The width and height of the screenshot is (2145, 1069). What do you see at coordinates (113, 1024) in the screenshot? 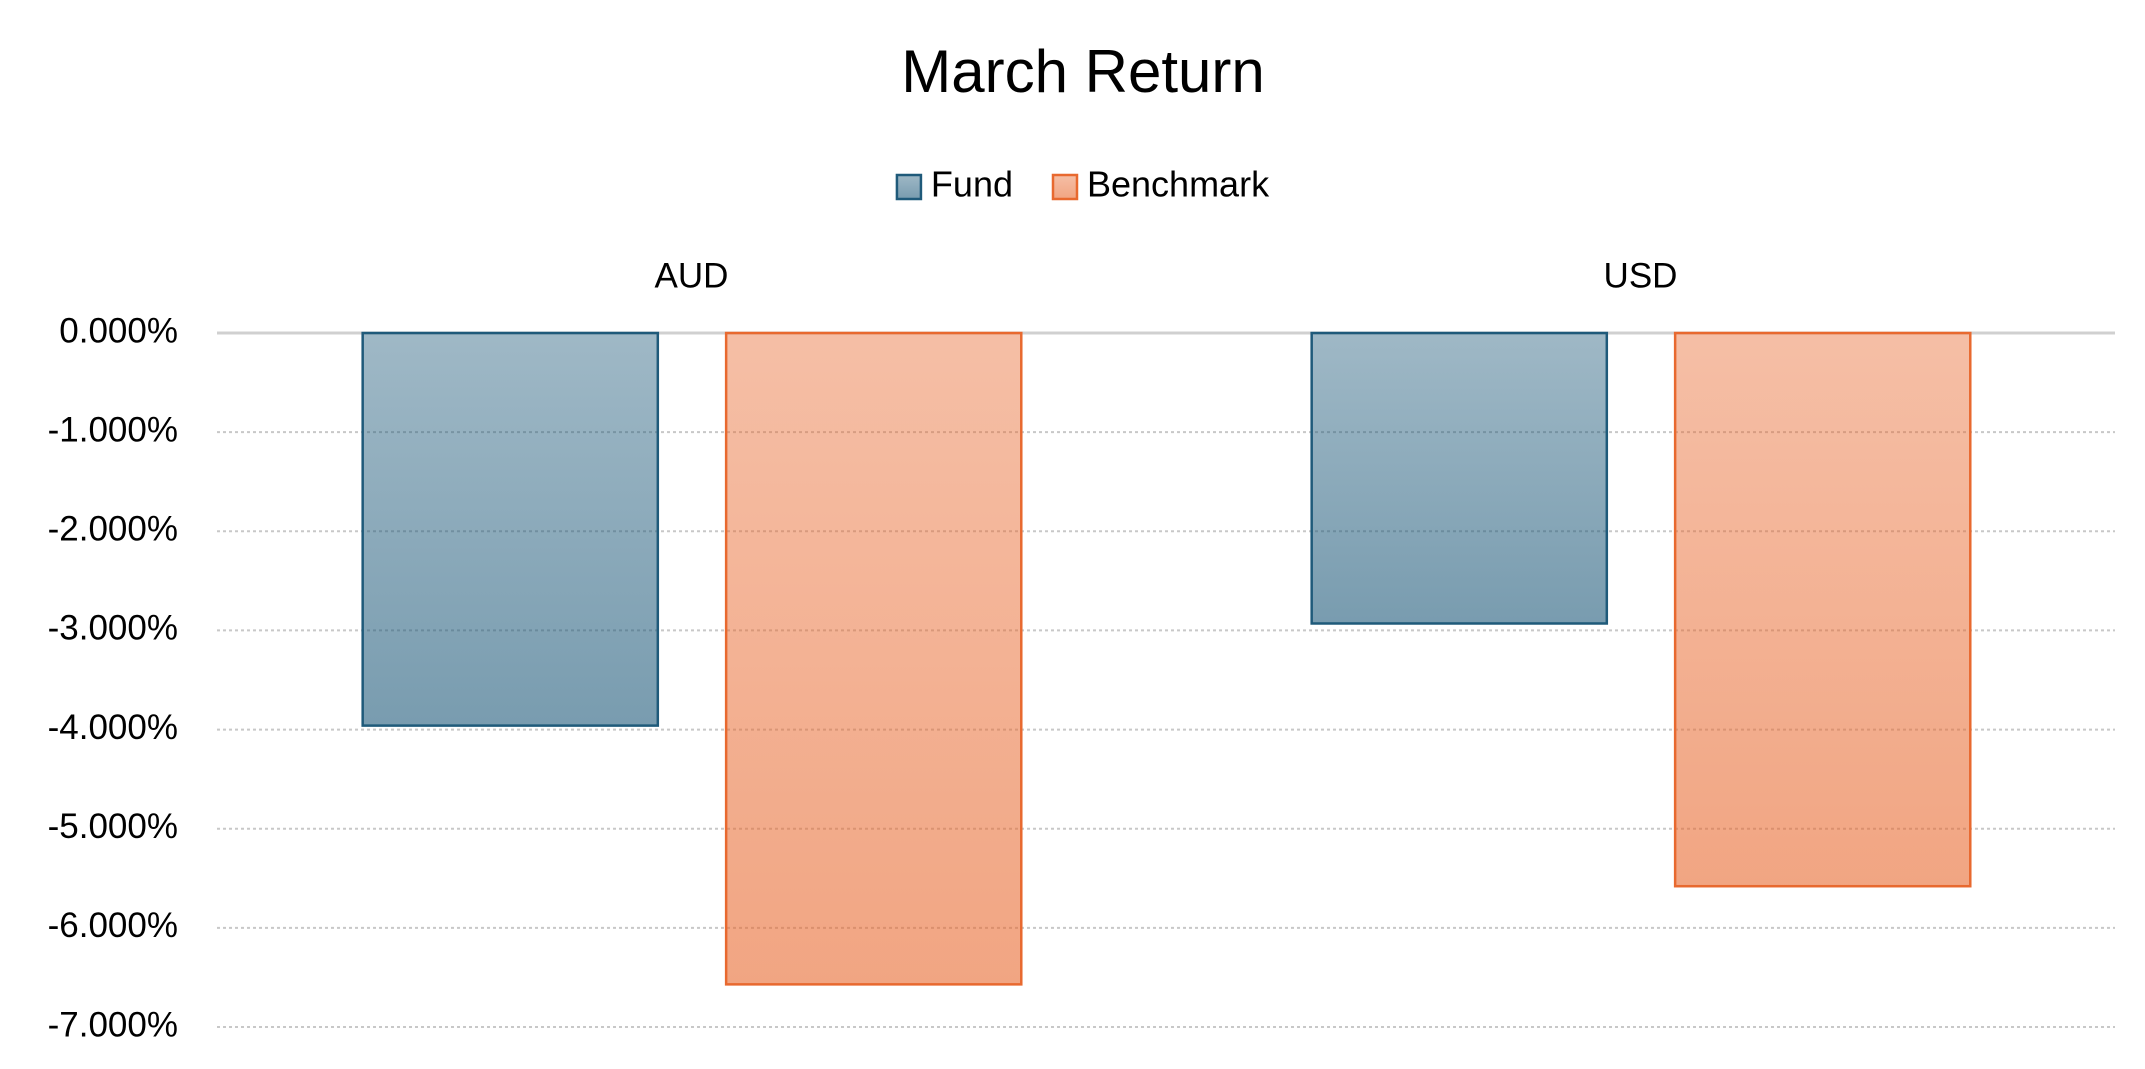
I see `y-tick-label: -7.000%` at bounding box center [113, 1024].